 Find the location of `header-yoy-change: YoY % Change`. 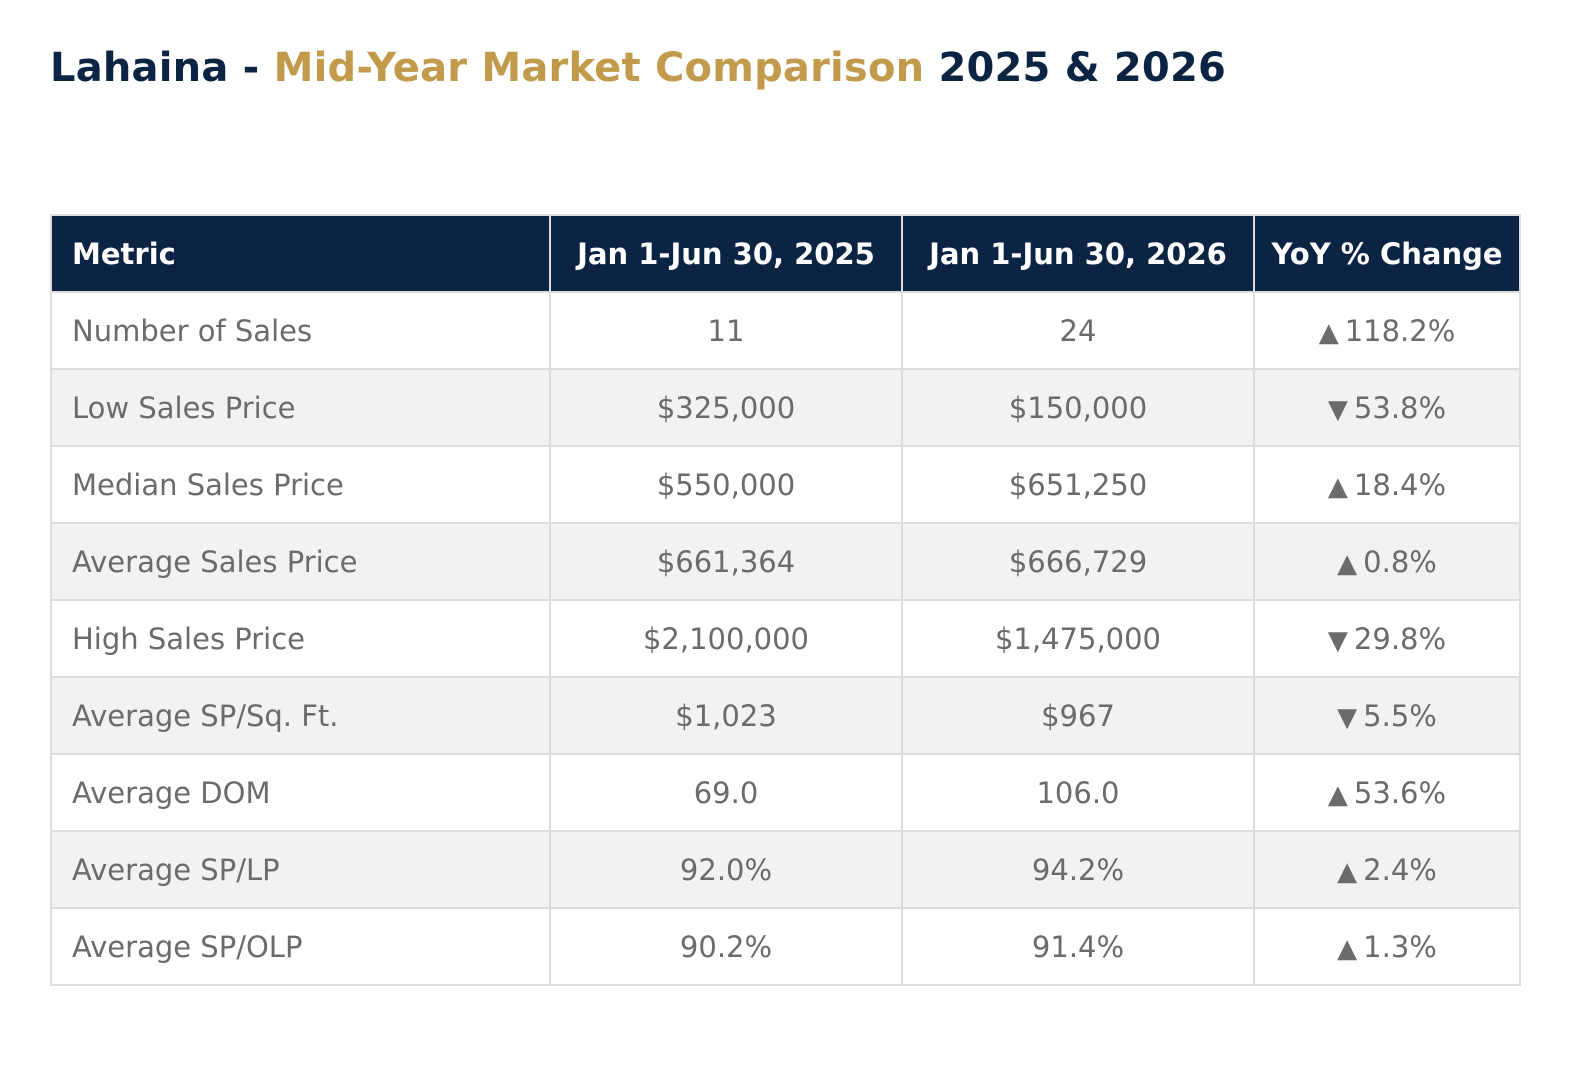

header-yoy-change: YoY % Change is located at coordinates (1387, 253).